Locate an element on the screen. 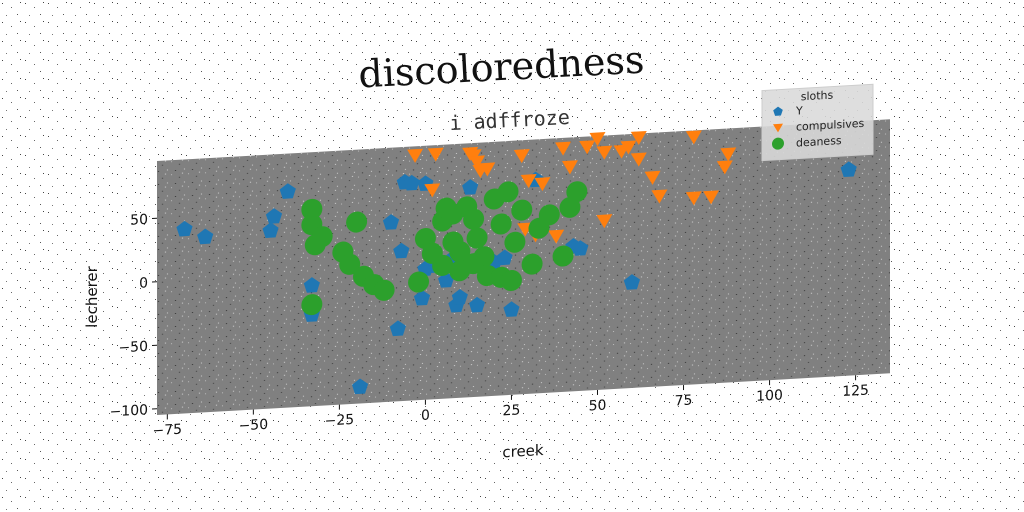 This screenshot has height=512, width=1024. y-tick-label: 50 is located at coordinates (139, 220).